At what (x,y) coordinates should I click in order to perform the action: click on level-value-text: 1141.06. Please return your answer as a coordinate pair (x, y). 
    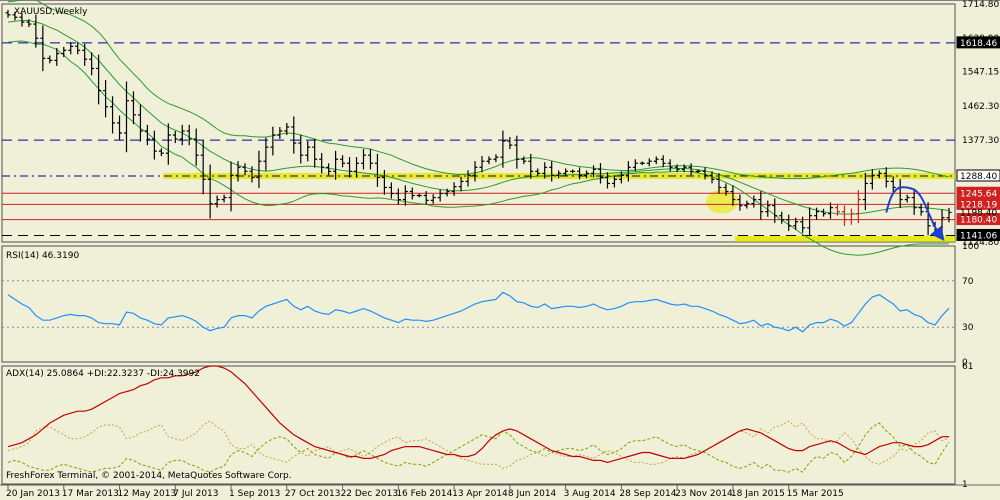
    Looking at the image, I should click on (978, 236).